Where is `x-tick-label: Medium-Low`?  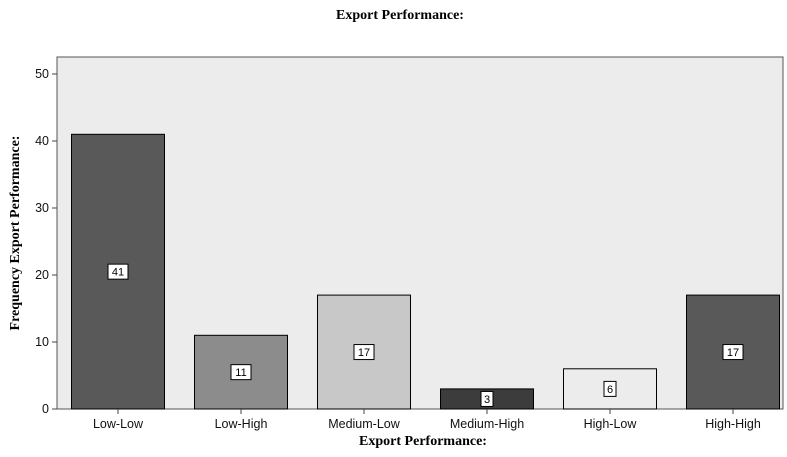 x-tick-label: Medium-Low is located at coordinates (364, 424).